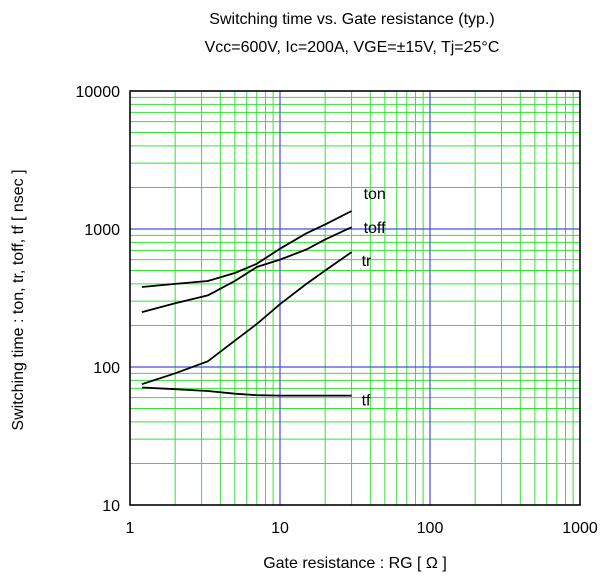 The height and width of the screenshot is (578, 605). Describe the element at coordinates (366, 401) in the screenshot. I see `series-label-tf: tf` at that location.